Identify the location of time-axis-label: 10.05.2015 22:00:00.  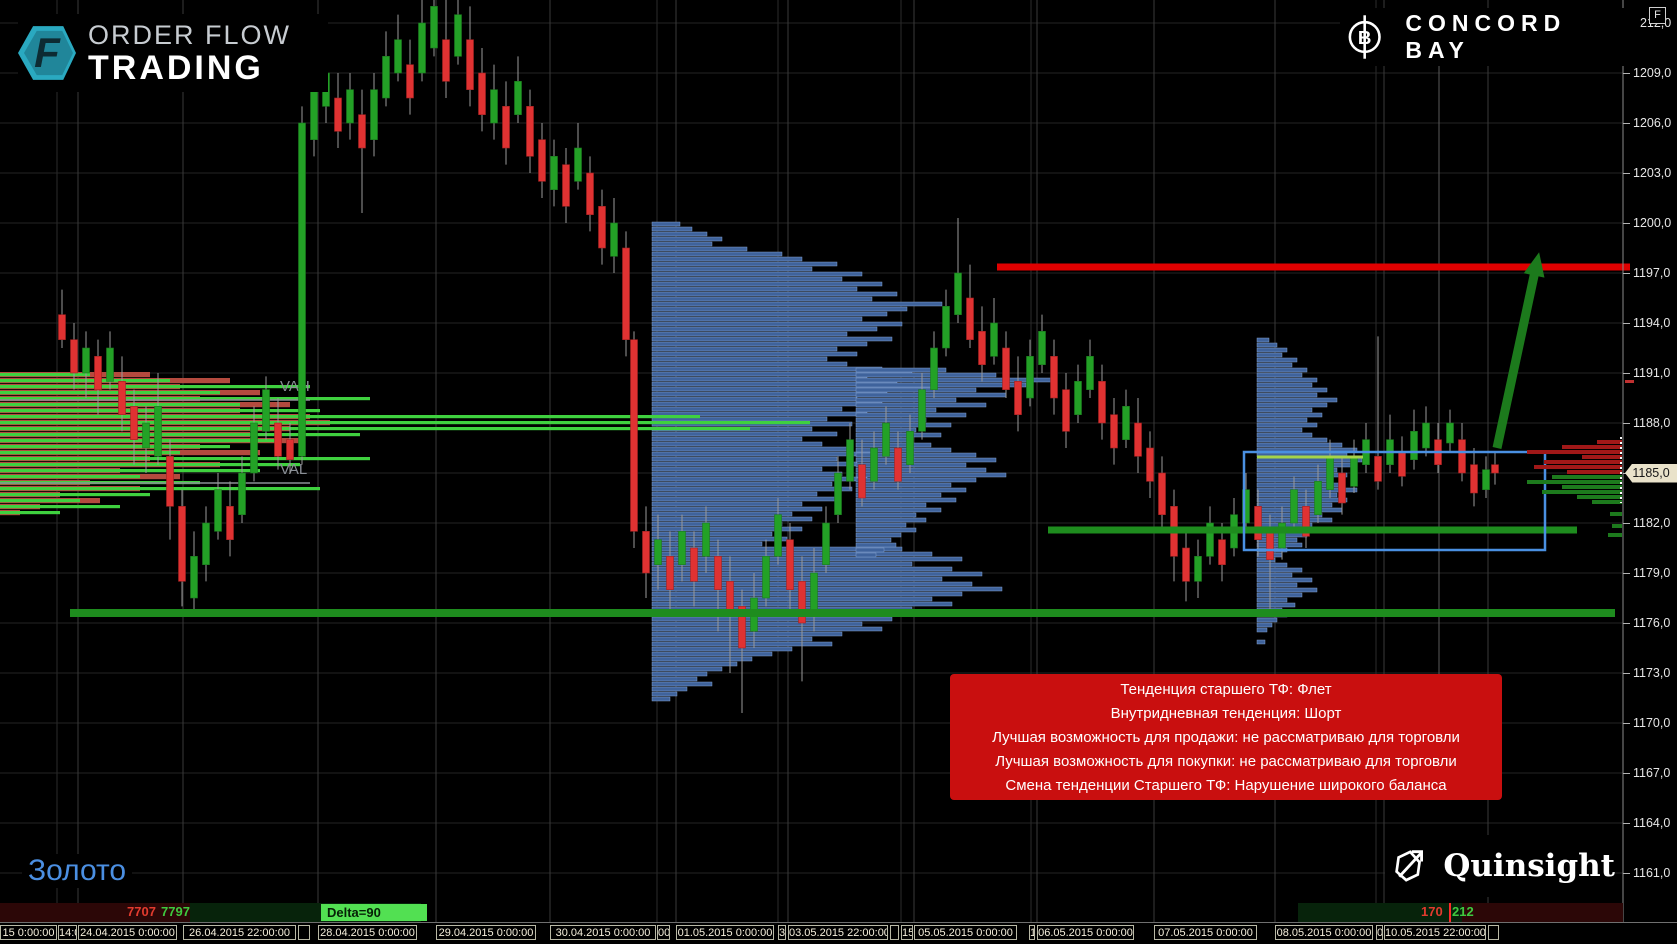
(1435, 932).